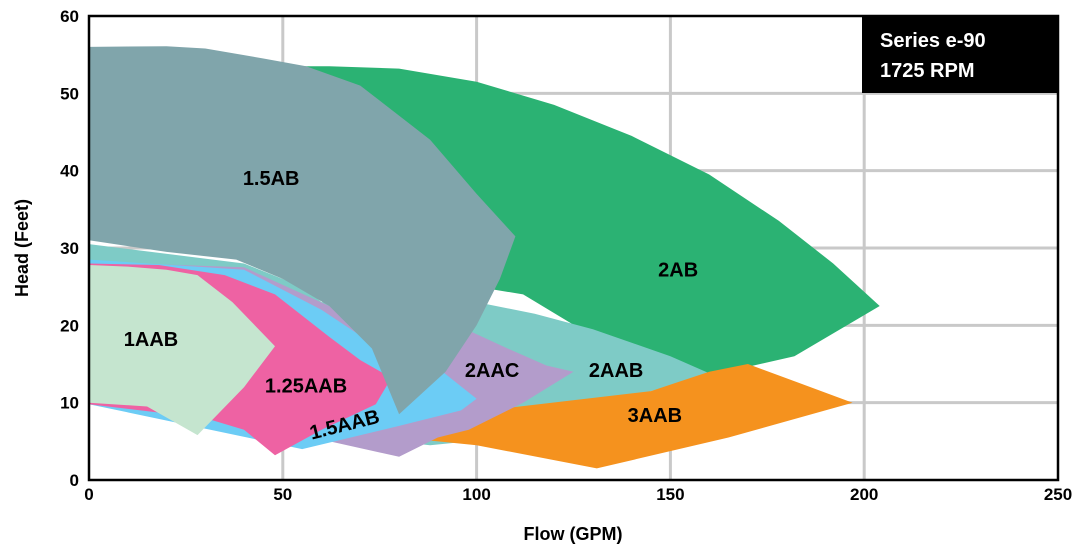  What do you see at coordinates (69, 325) in the screenshot?
I see `y-tick-label: 20` at bounding box center [69, 325].